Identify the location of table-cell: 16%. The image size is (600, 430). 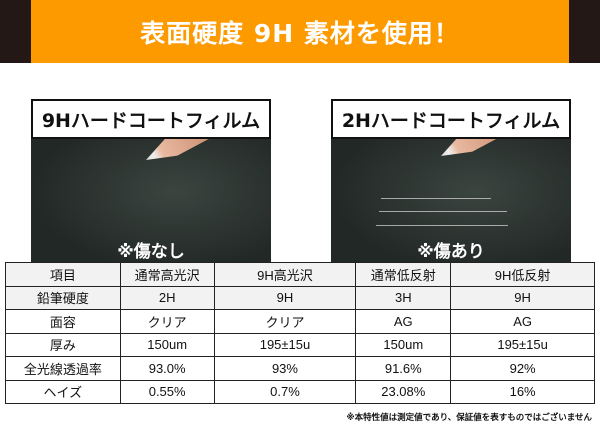
(522, 391).